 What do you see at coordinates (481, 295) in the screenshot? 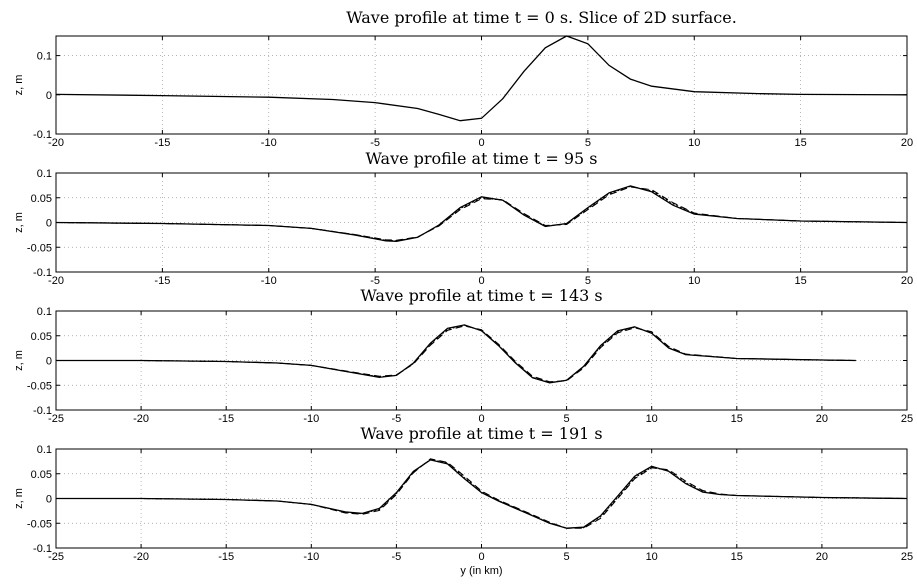
I see `chart-title: Wave profile at time t = 143 s` at bounding box center [481, 295].